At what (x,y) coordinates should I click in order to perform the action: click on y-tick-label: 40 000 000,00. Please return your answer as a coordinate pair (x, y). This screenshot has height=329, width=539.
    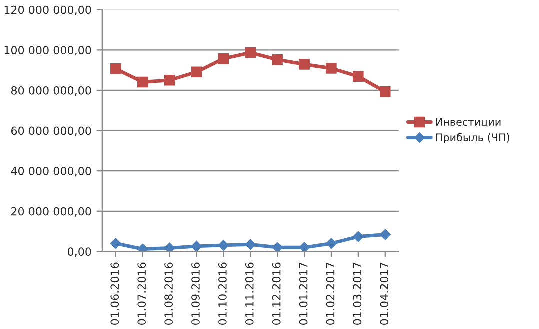
    Looking at the image, I should click on (51, 172).